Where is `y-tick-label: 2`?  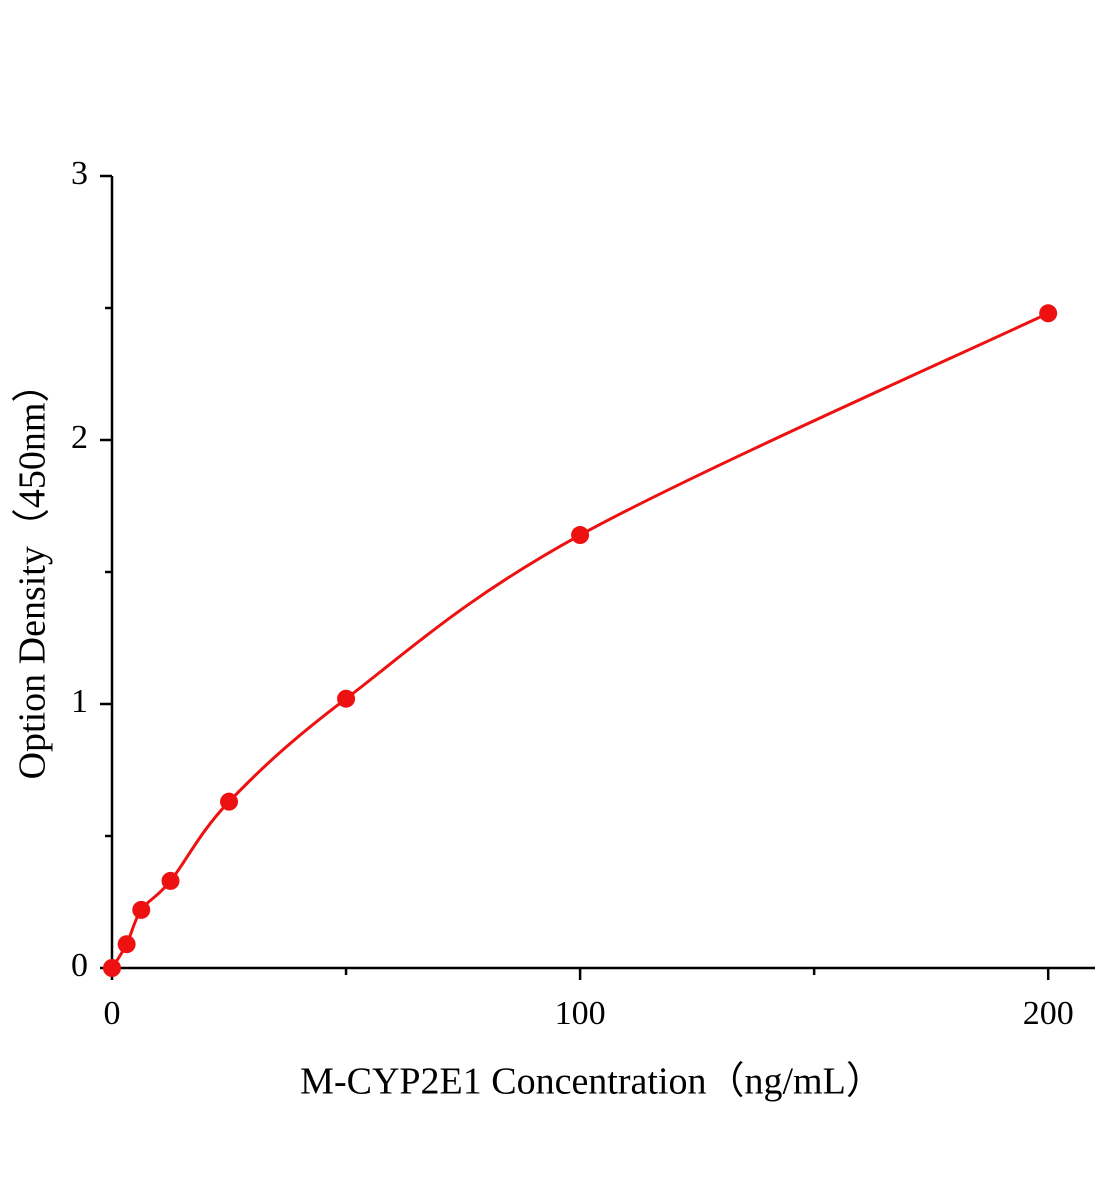
y-tick-label: 2 is located at coordinates (79, 437).